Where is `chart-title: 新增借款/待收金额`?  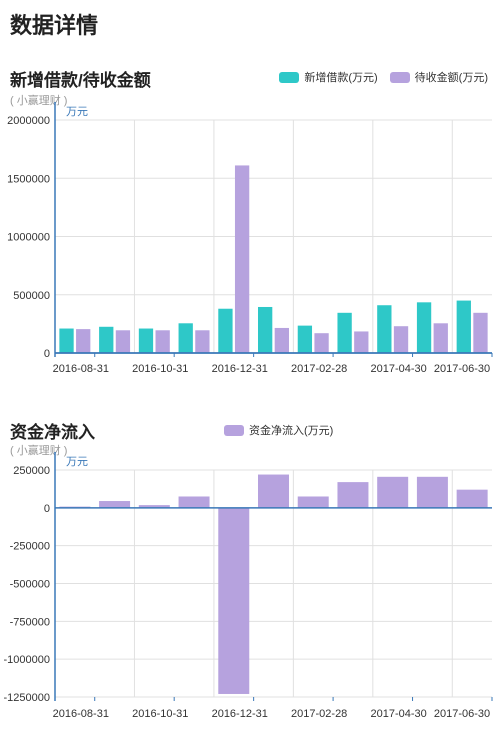
chart-title: 新增借款/待收金额 is located at coordinates (80, 80).